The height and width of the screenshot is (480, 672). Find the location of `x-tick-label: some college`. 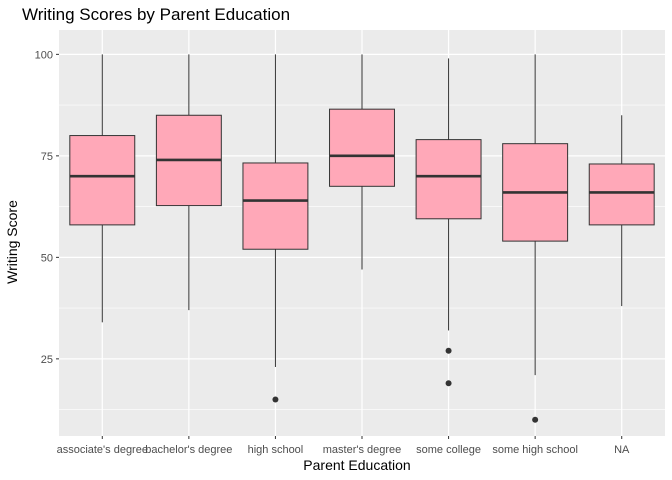

x-tick-label: some college is located at coordinates (448, 450).